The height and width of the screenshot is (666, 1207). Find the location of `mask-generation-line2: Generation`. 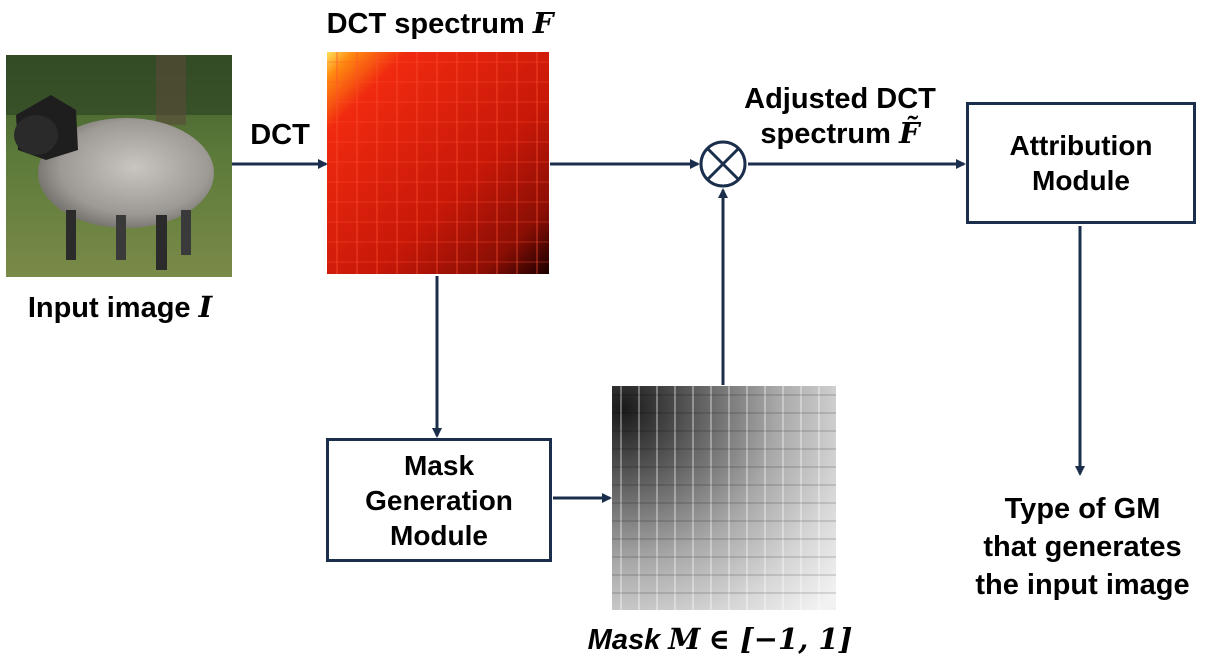

mask-generation-line2: Generation is located at coordinates (439, 500).